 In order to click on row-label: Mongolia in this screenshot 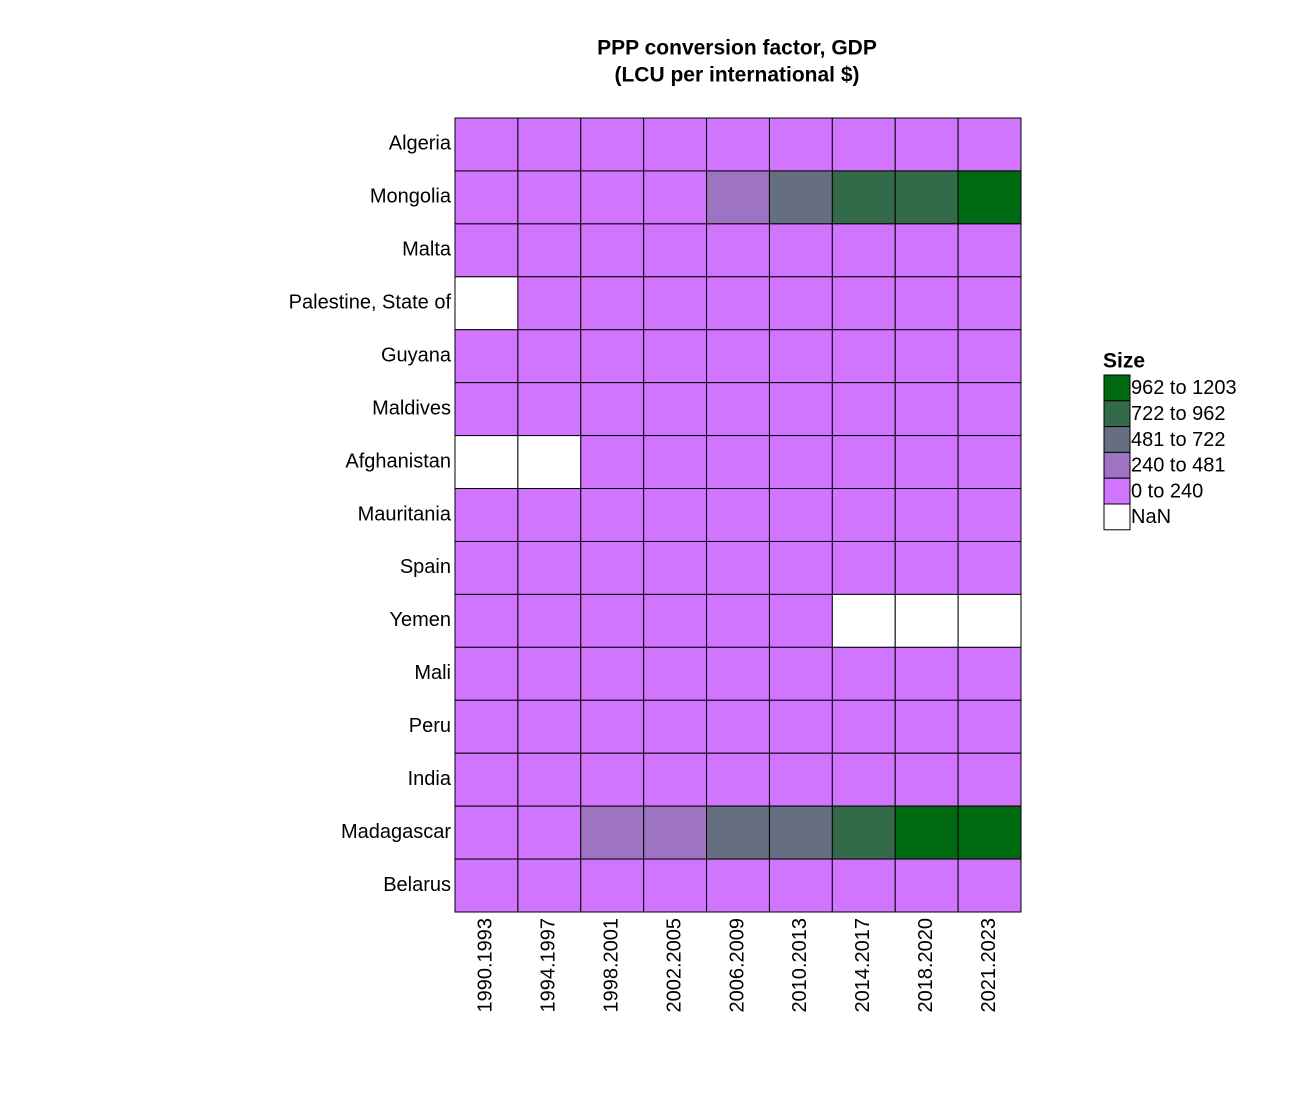, I will do `click(411, 197)`.